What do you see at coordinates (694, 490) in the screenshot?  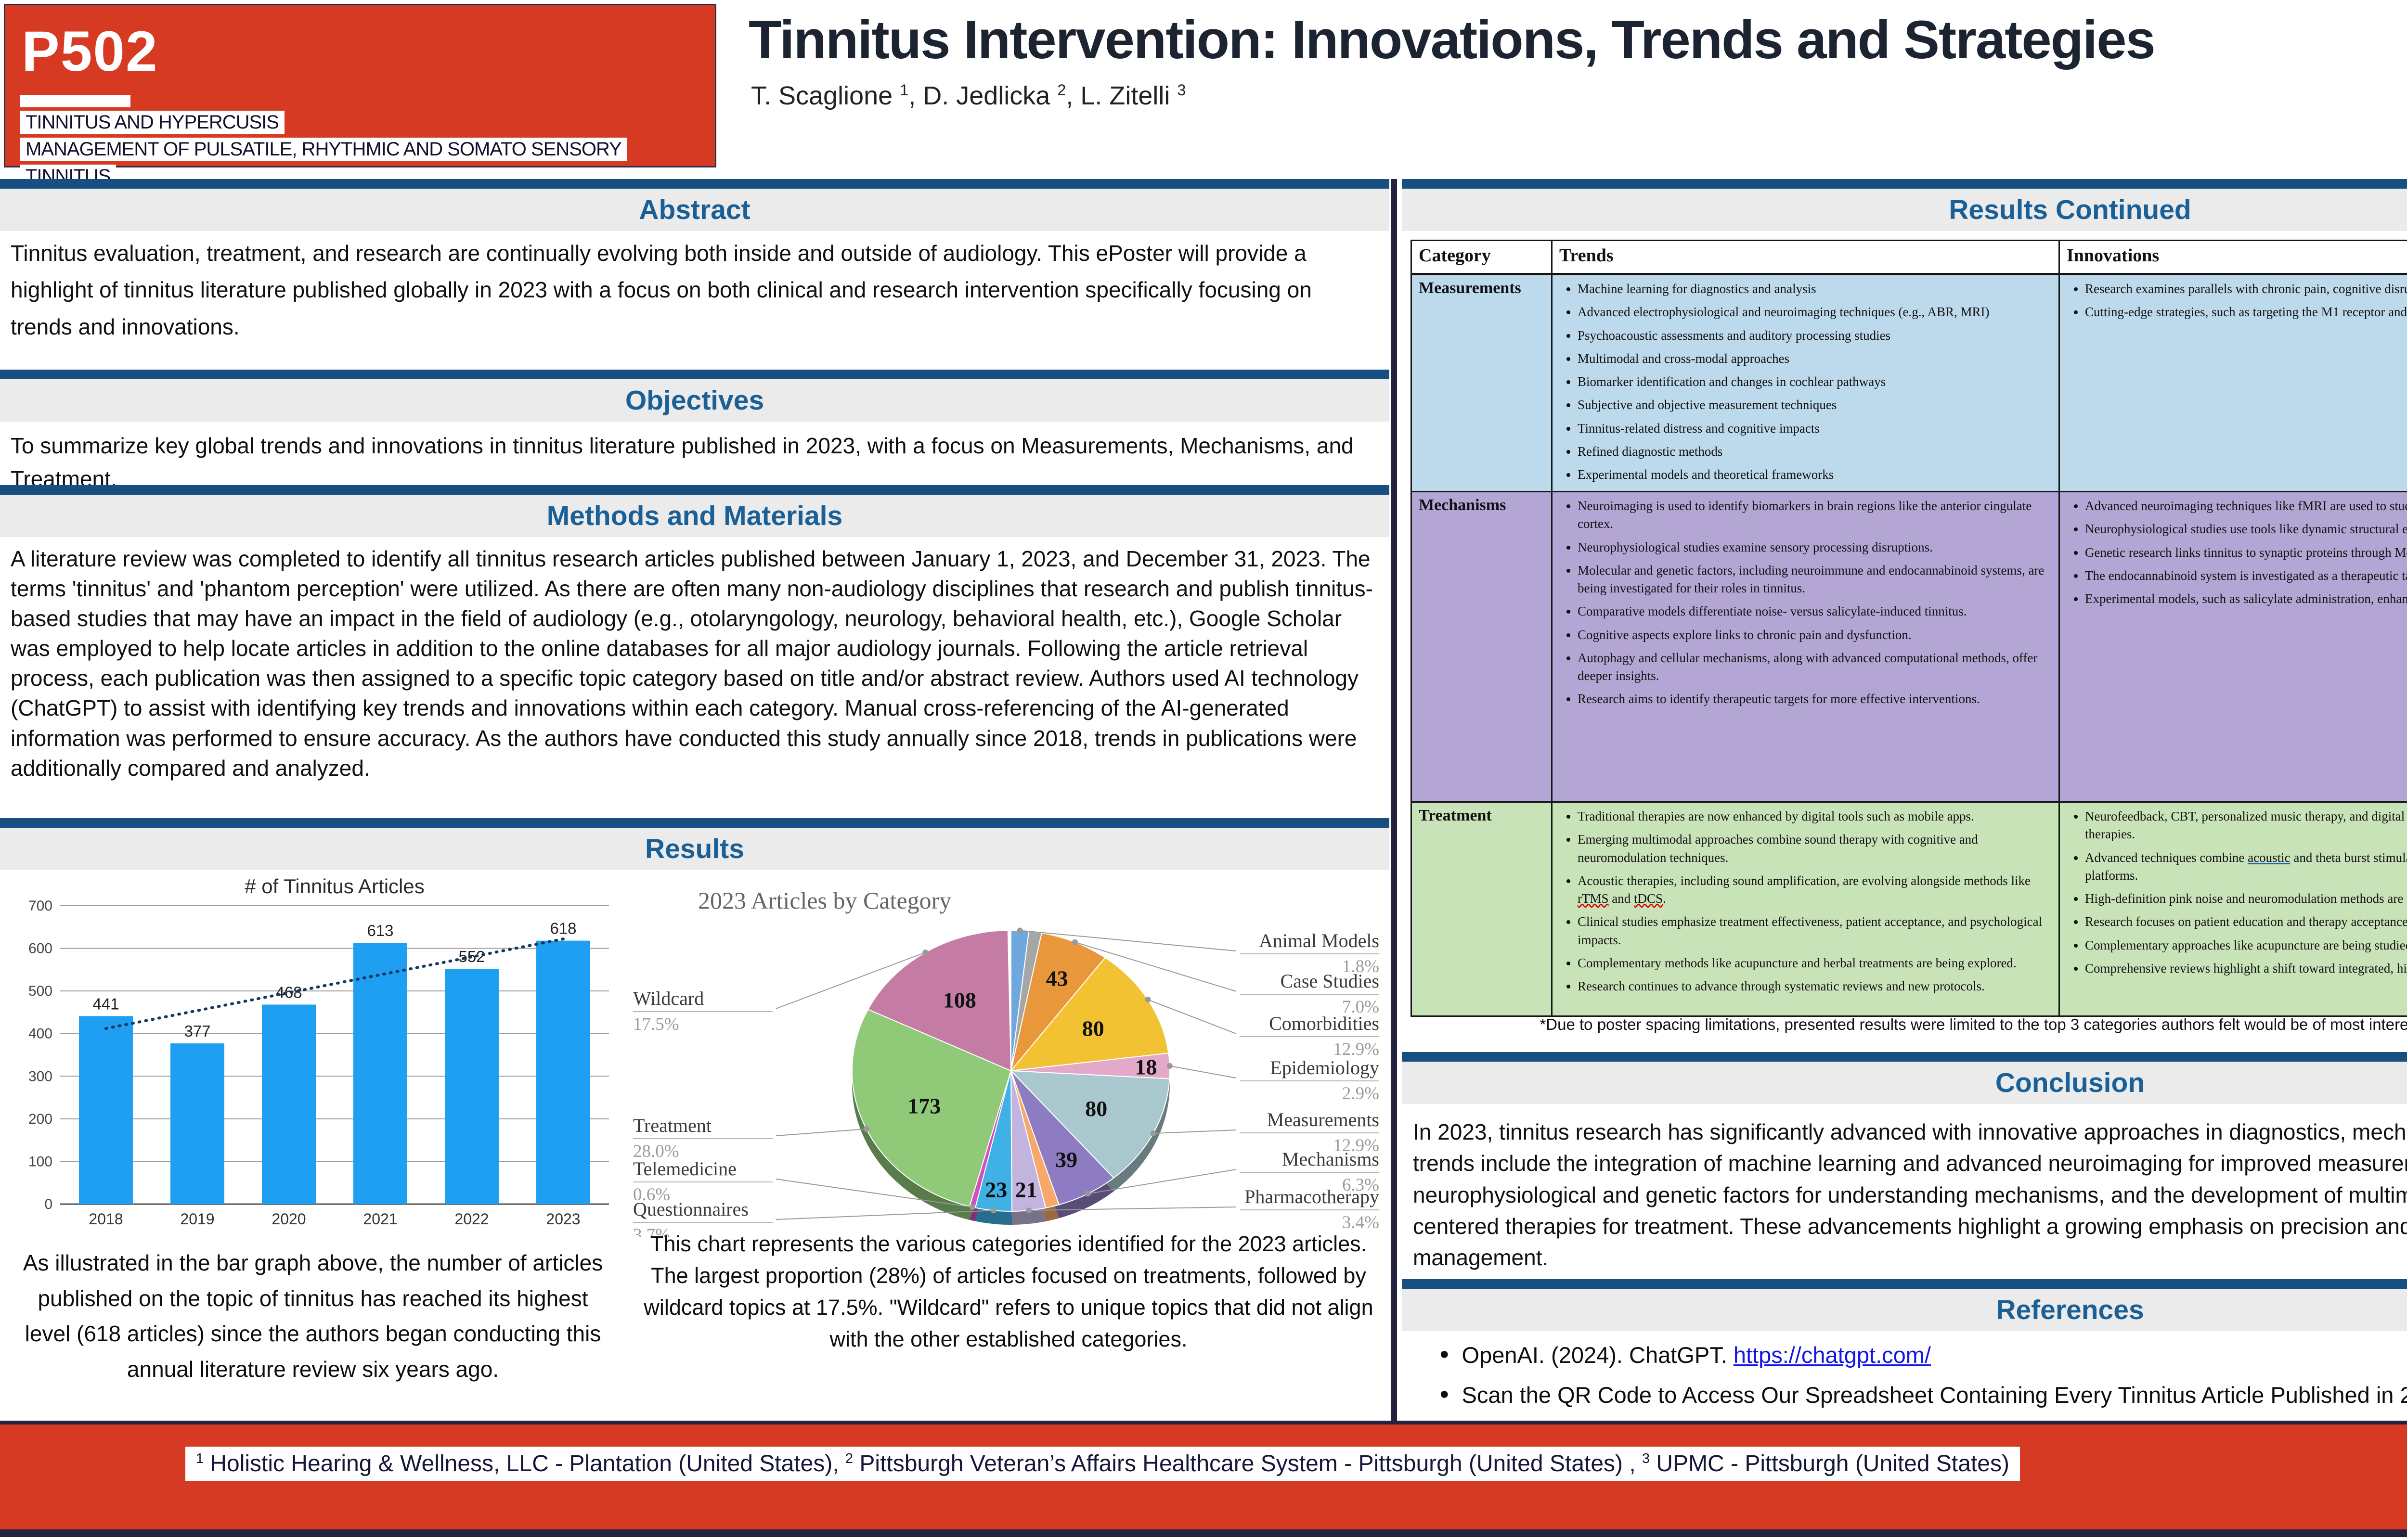 I see `methods-topbar` at bounding box center [694, 490].